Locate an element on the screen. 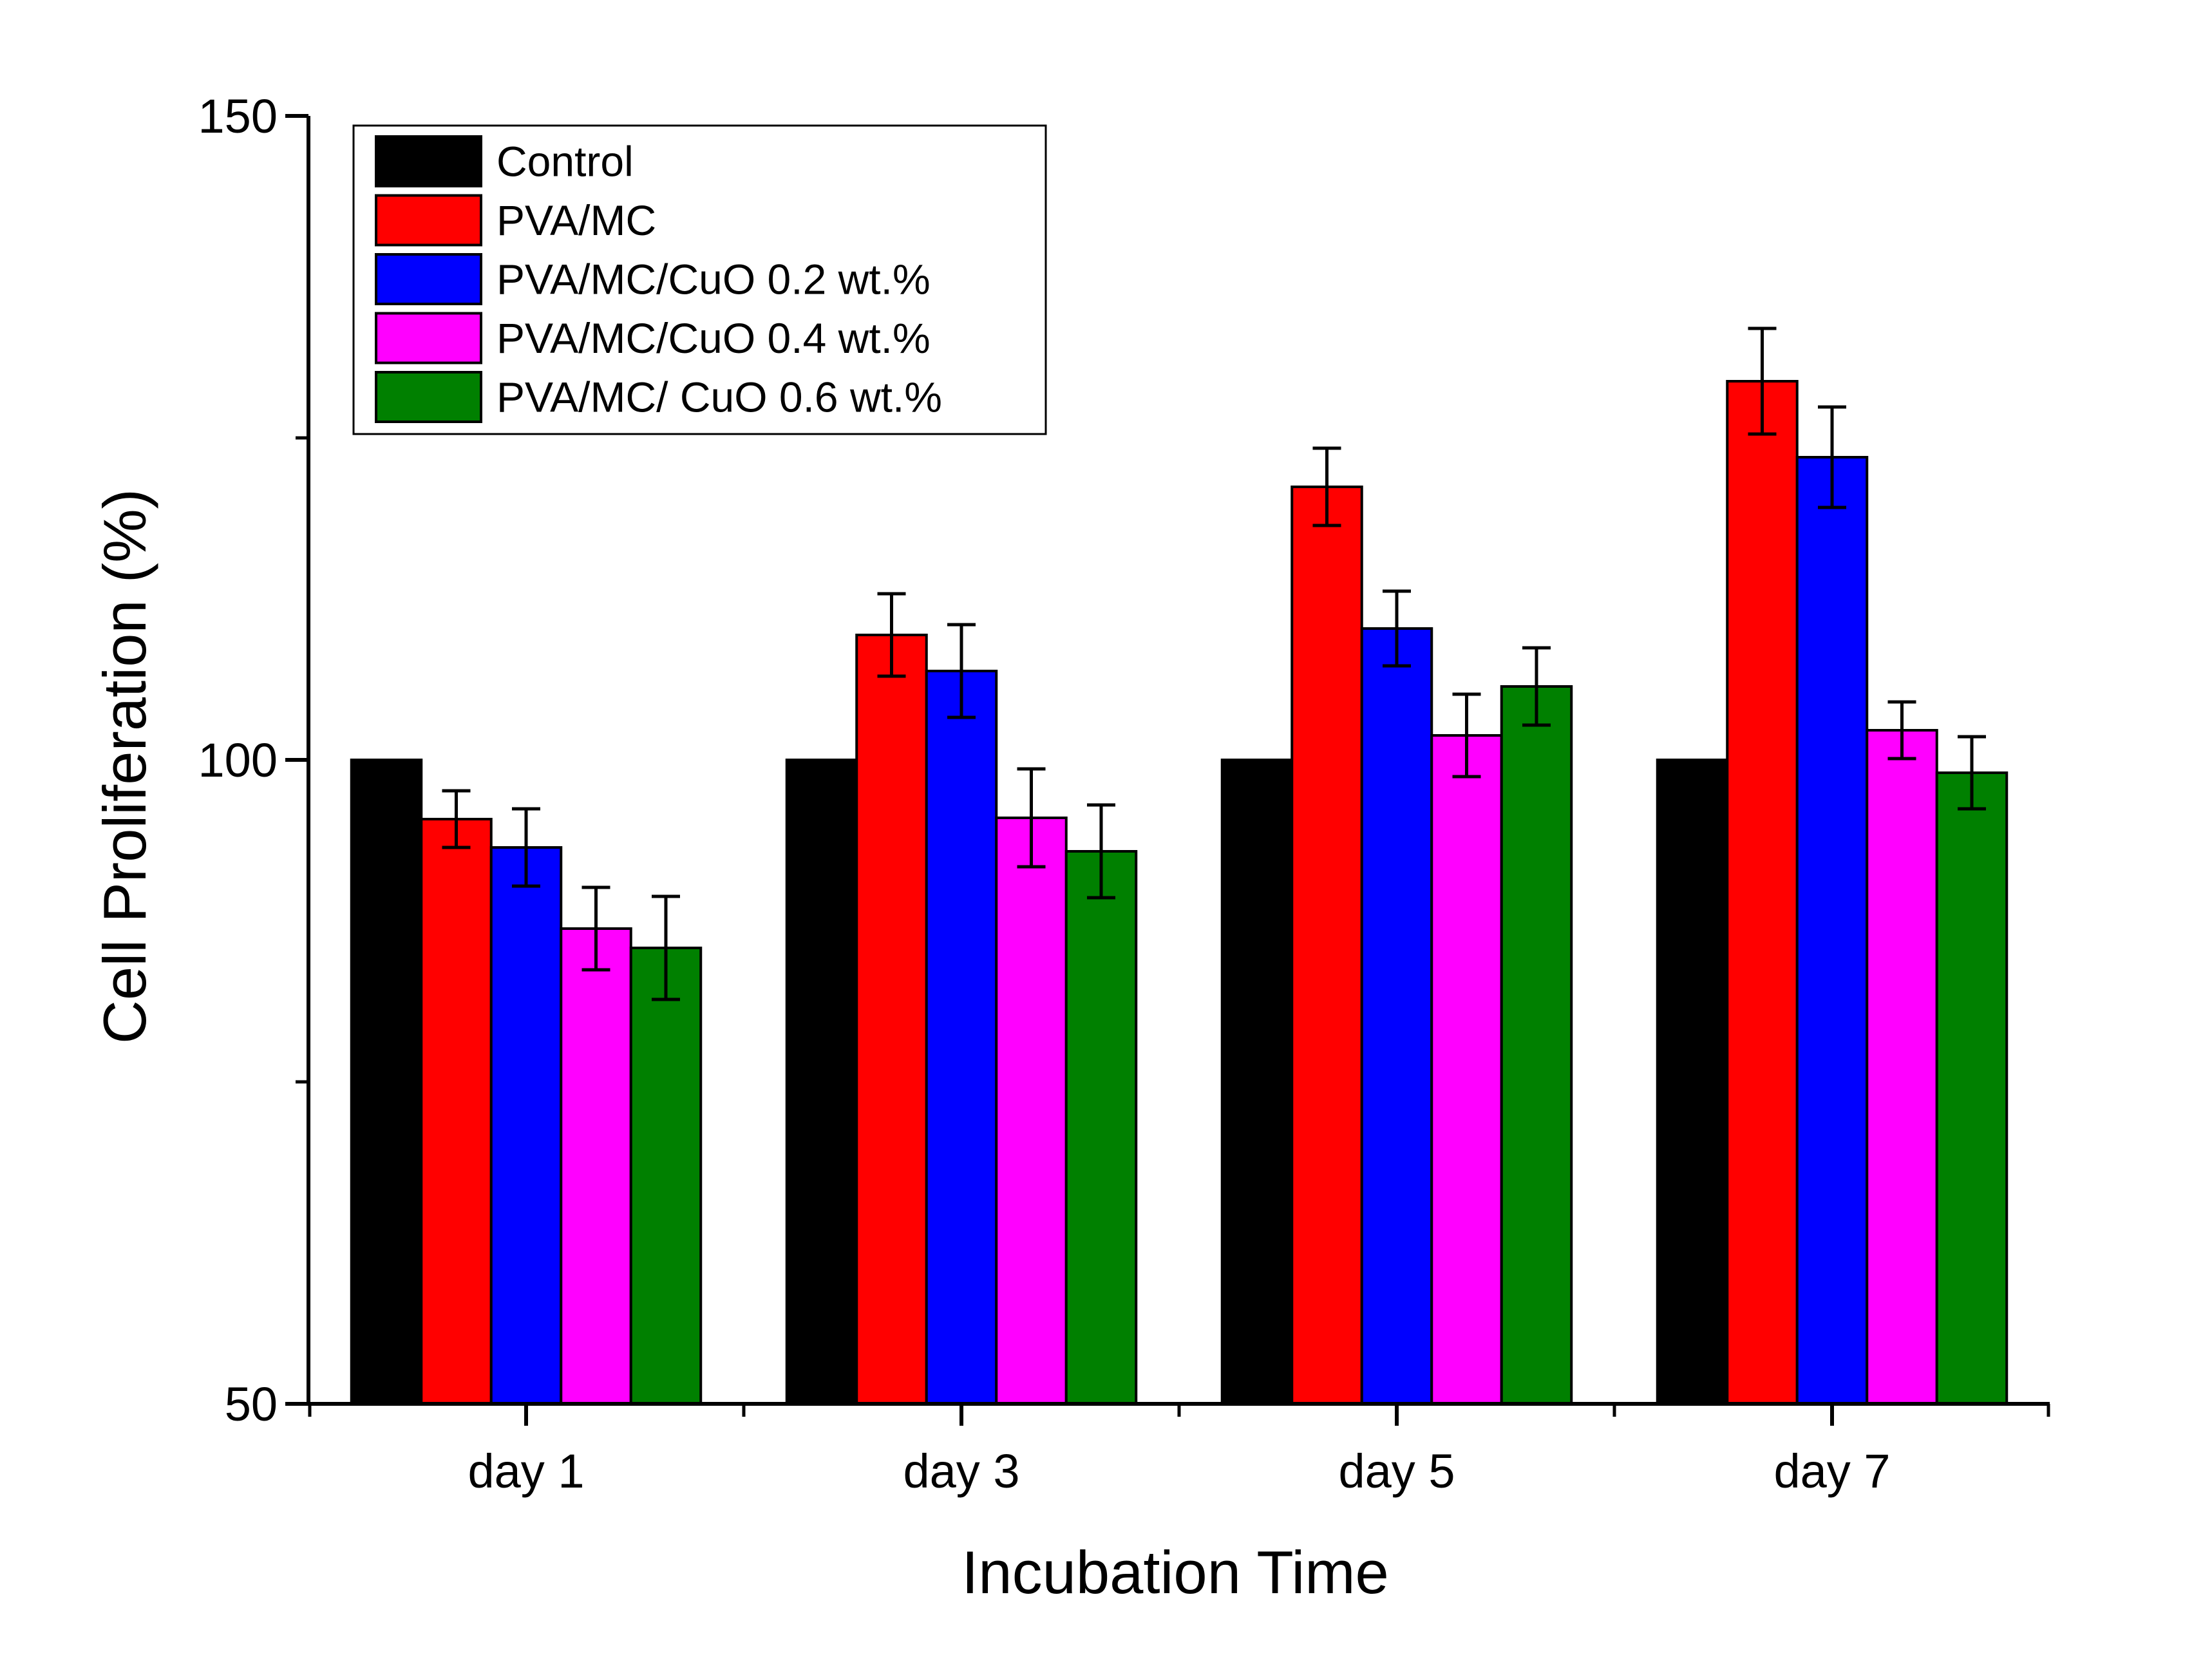 Image resolution: width=2212 pixels, height=1664 pixels. legend-item: PVA/MC/CuO 0.4 wt.% is located at coordinates (653, 338).